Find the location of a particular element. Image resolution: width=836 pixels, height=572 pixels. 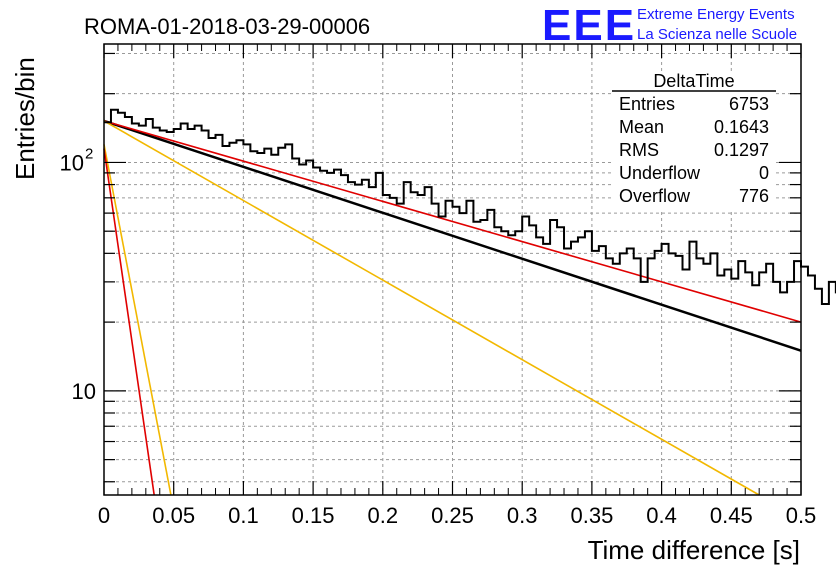

stats-box-background is located at coordinates (694, 141).